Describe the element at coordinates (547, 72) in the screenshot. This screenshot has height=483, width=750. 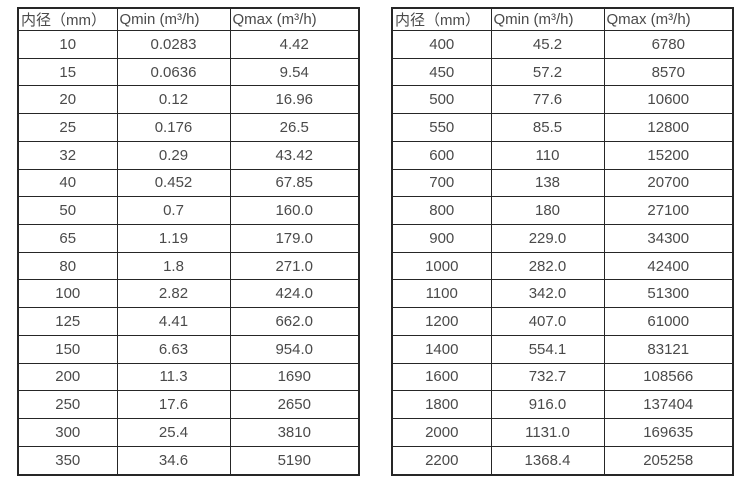
I see `table-cell: 57.2` at that location.